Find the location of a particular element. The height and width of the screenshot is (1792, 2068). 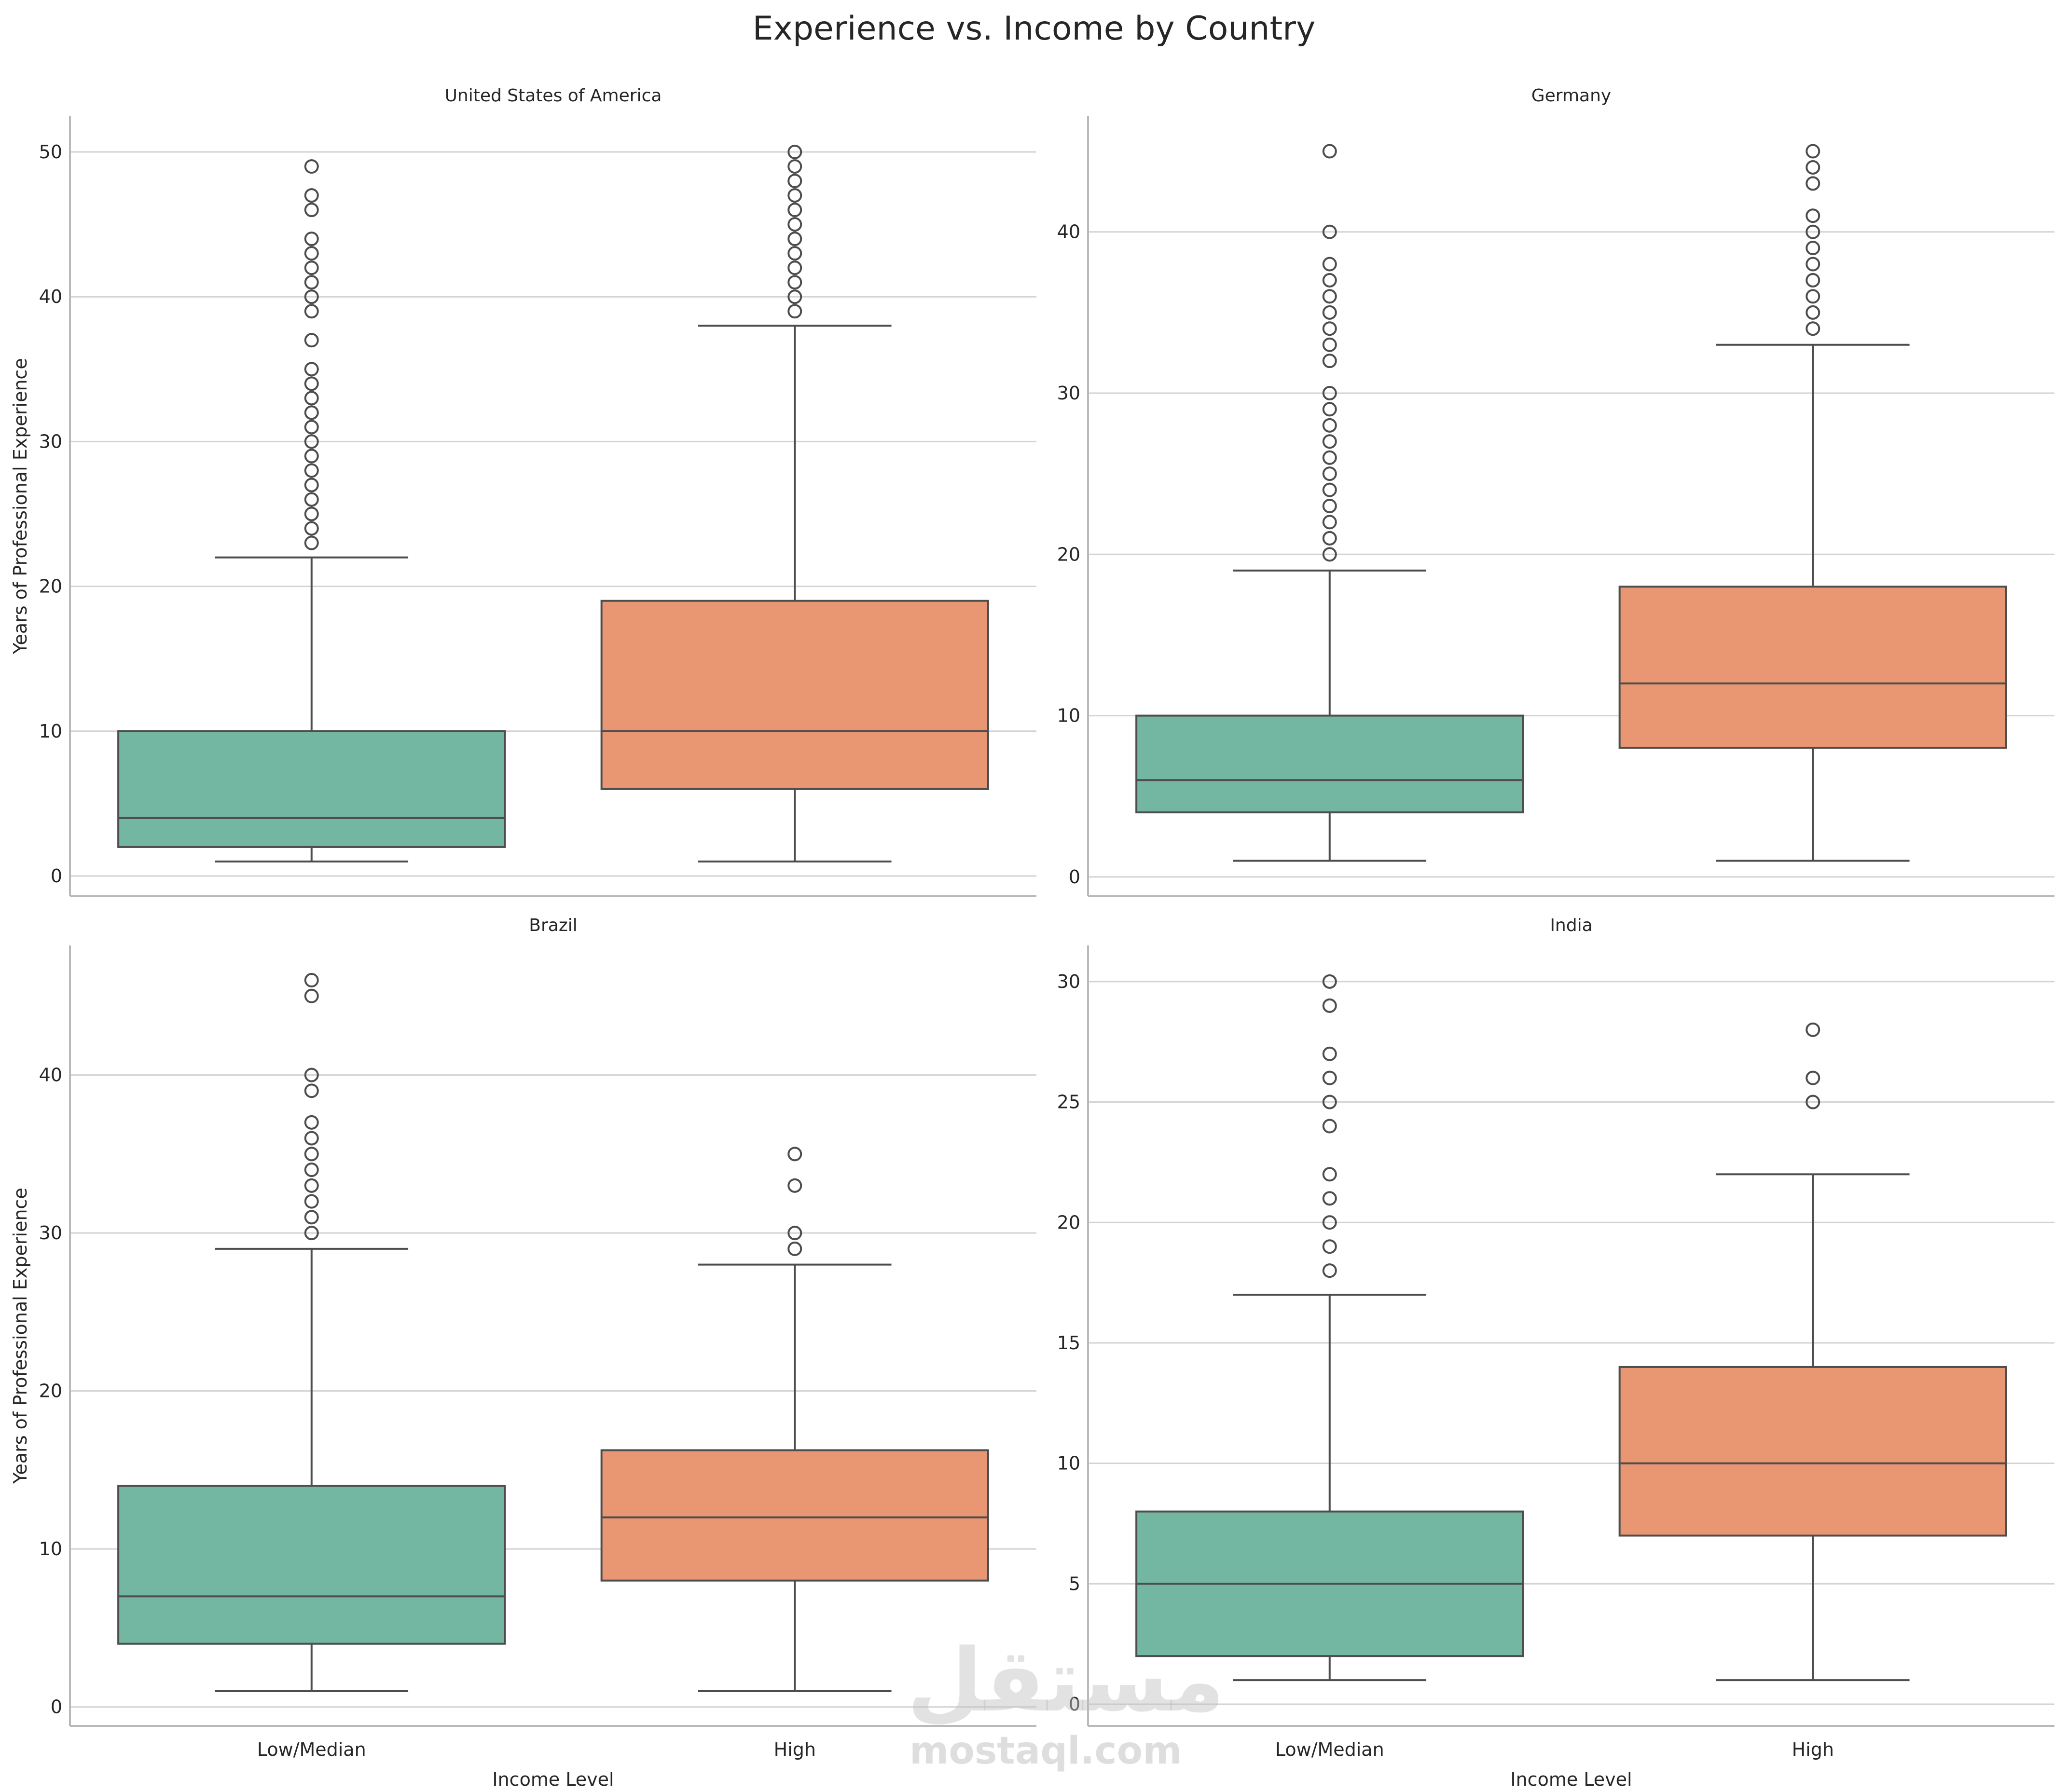

watermark-logo: مستقل is located at coordinates (1066, 1680).